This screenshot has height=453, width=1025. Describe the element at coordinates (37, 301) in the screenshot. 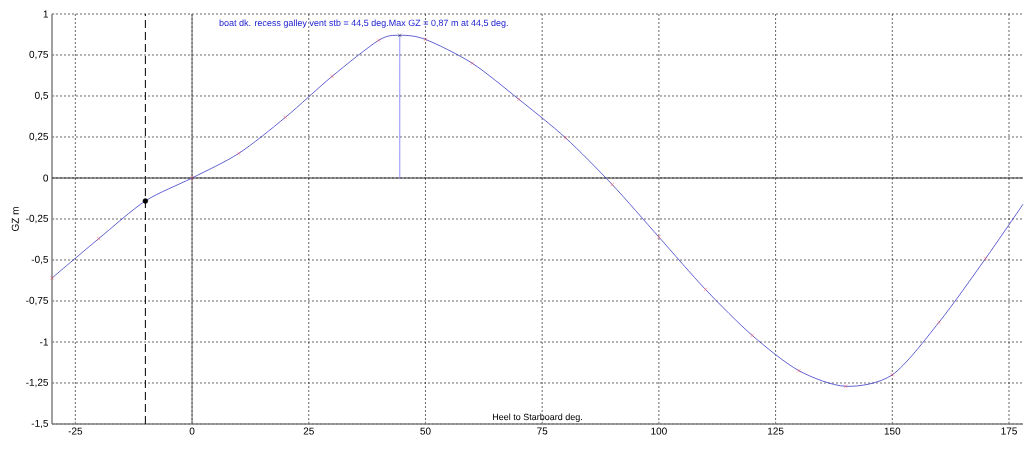

I see `y-tick-label: -0,75` at that location.